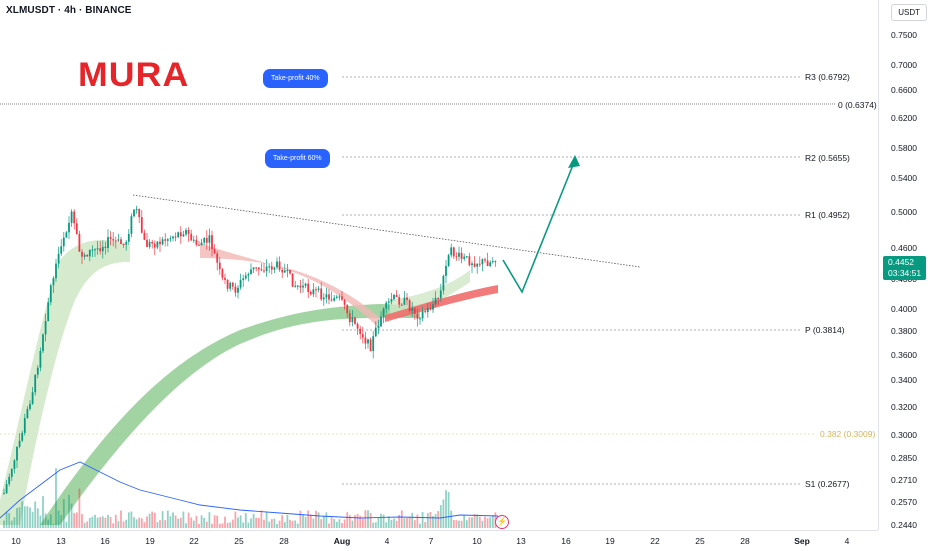 The image size is (932, 551). Describe the element at coordinates (386, 231) in the screenshot. I see `trendline` at that location.